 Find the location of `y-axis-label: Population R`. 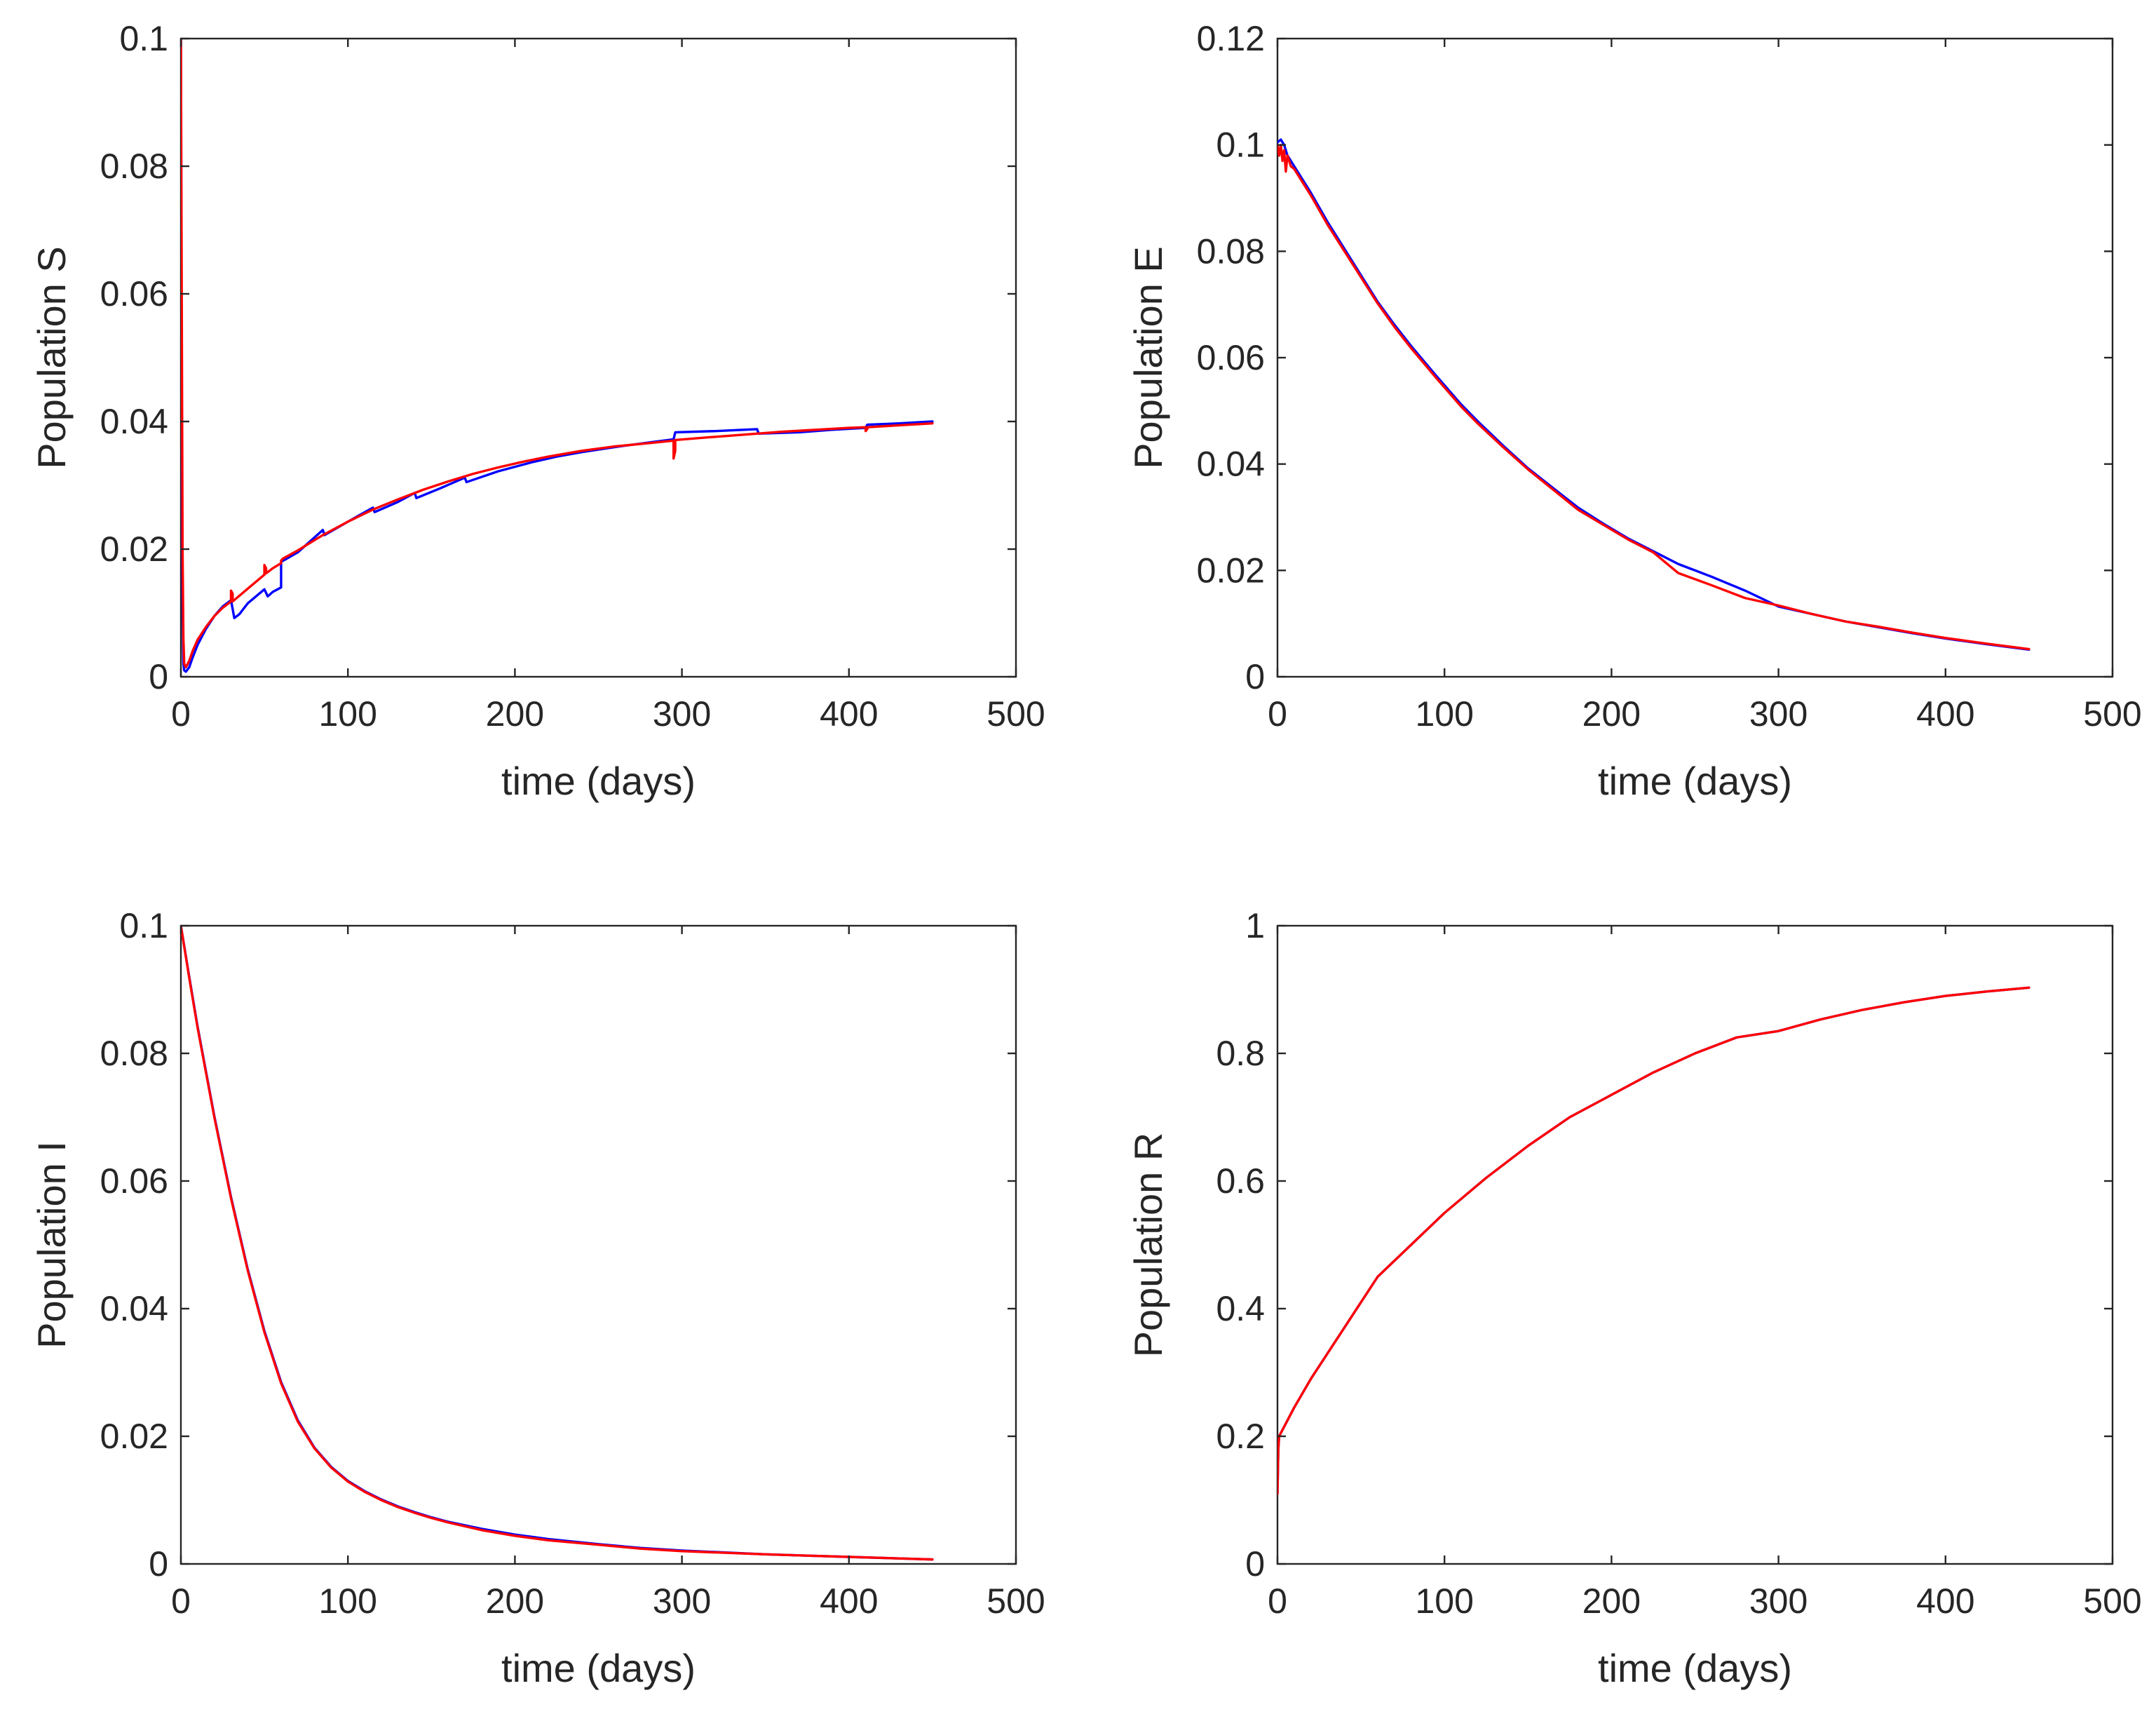

y-axis-label: Population R is located at coordinates (1148, 1245).